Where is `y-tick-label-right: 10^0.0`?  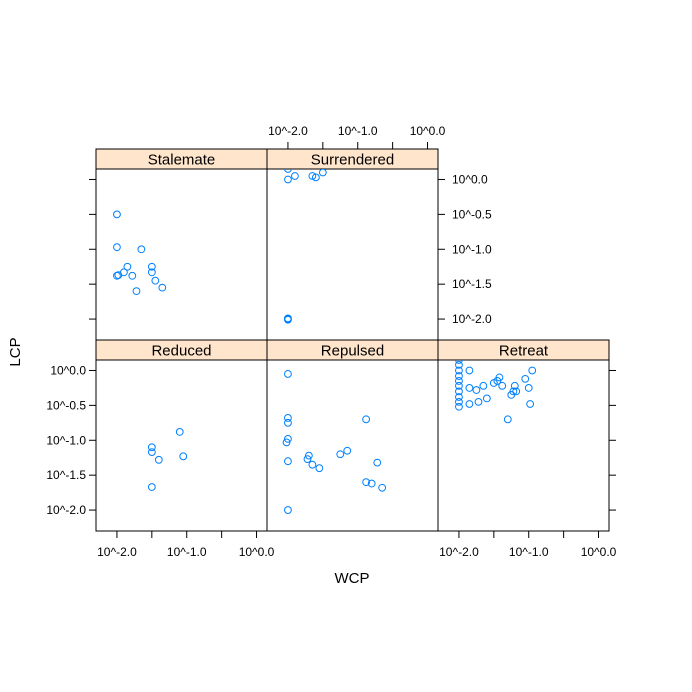
y-tick-label-right: 10^0.0 is located at coordinates (470, 179).